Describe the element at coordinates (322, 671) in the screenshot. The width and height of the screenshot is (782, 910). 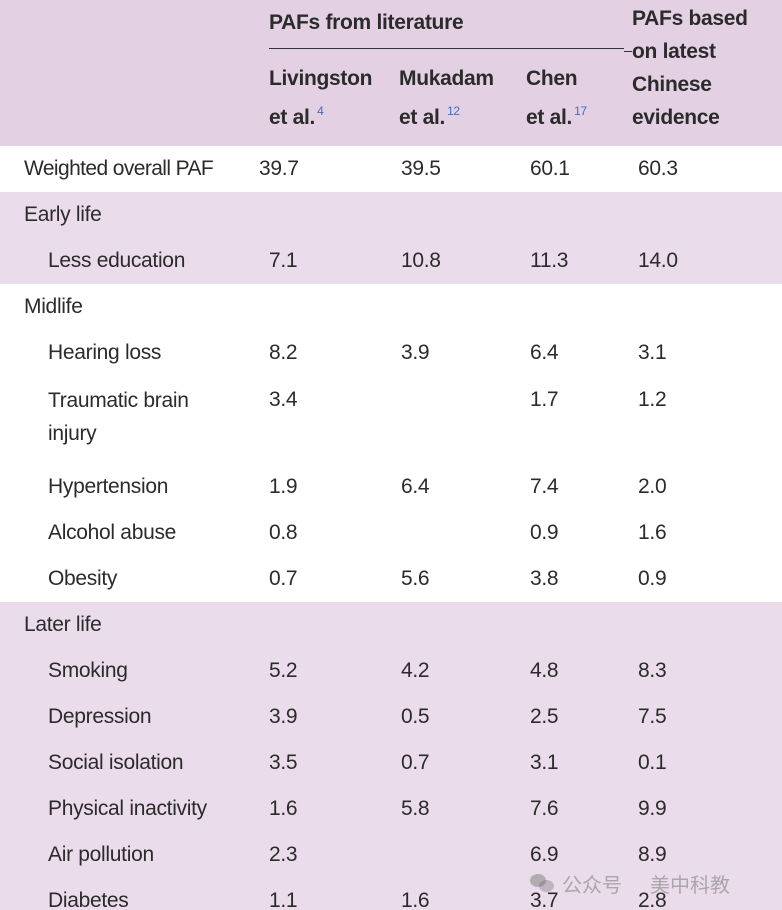
I see `value-cell: 5.2` at that location.